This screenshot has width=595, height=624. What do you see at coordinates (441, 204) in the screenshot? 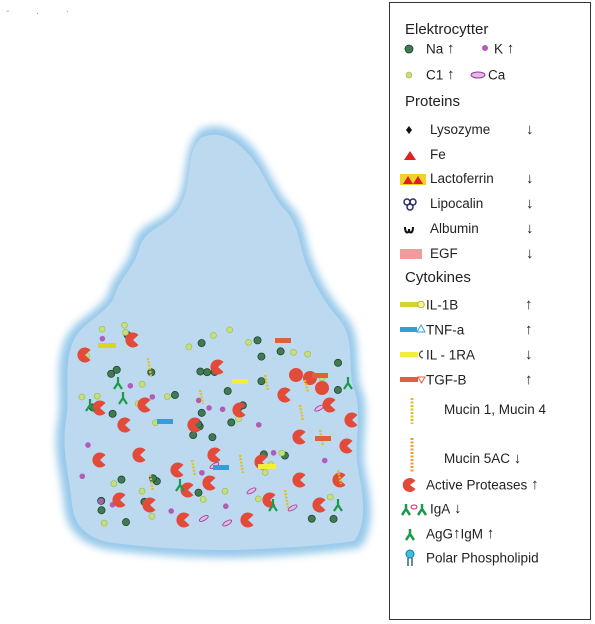
I see `legend-item-lipocalin: Lipocalin` at bounding box center [441, 204].